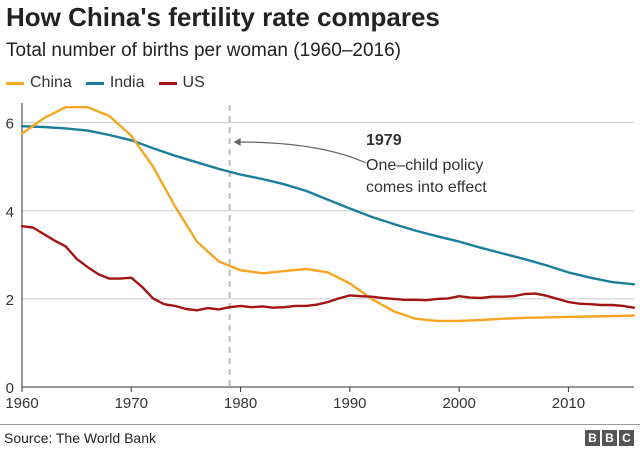  Describe the element at coordinates (15, 83) in the screenshot. I see `legend-swatch-china` at that location.